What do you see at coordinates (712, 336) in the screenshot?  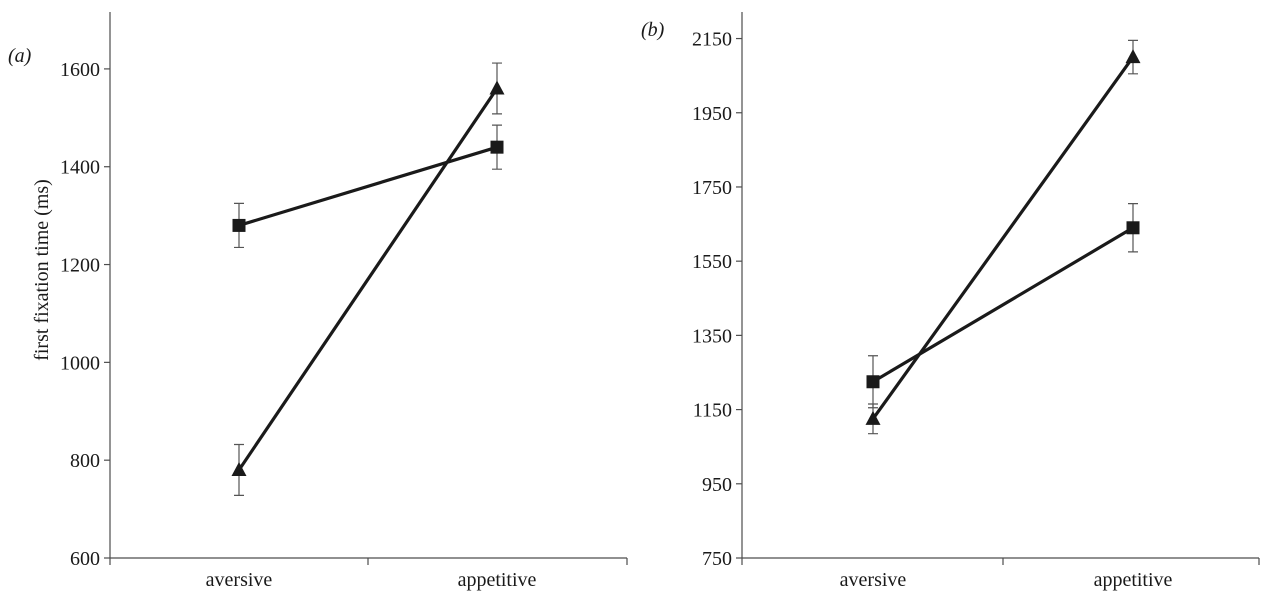 I see `panel-b-y-tick-label: 1350` at bounding box center [712, 336].